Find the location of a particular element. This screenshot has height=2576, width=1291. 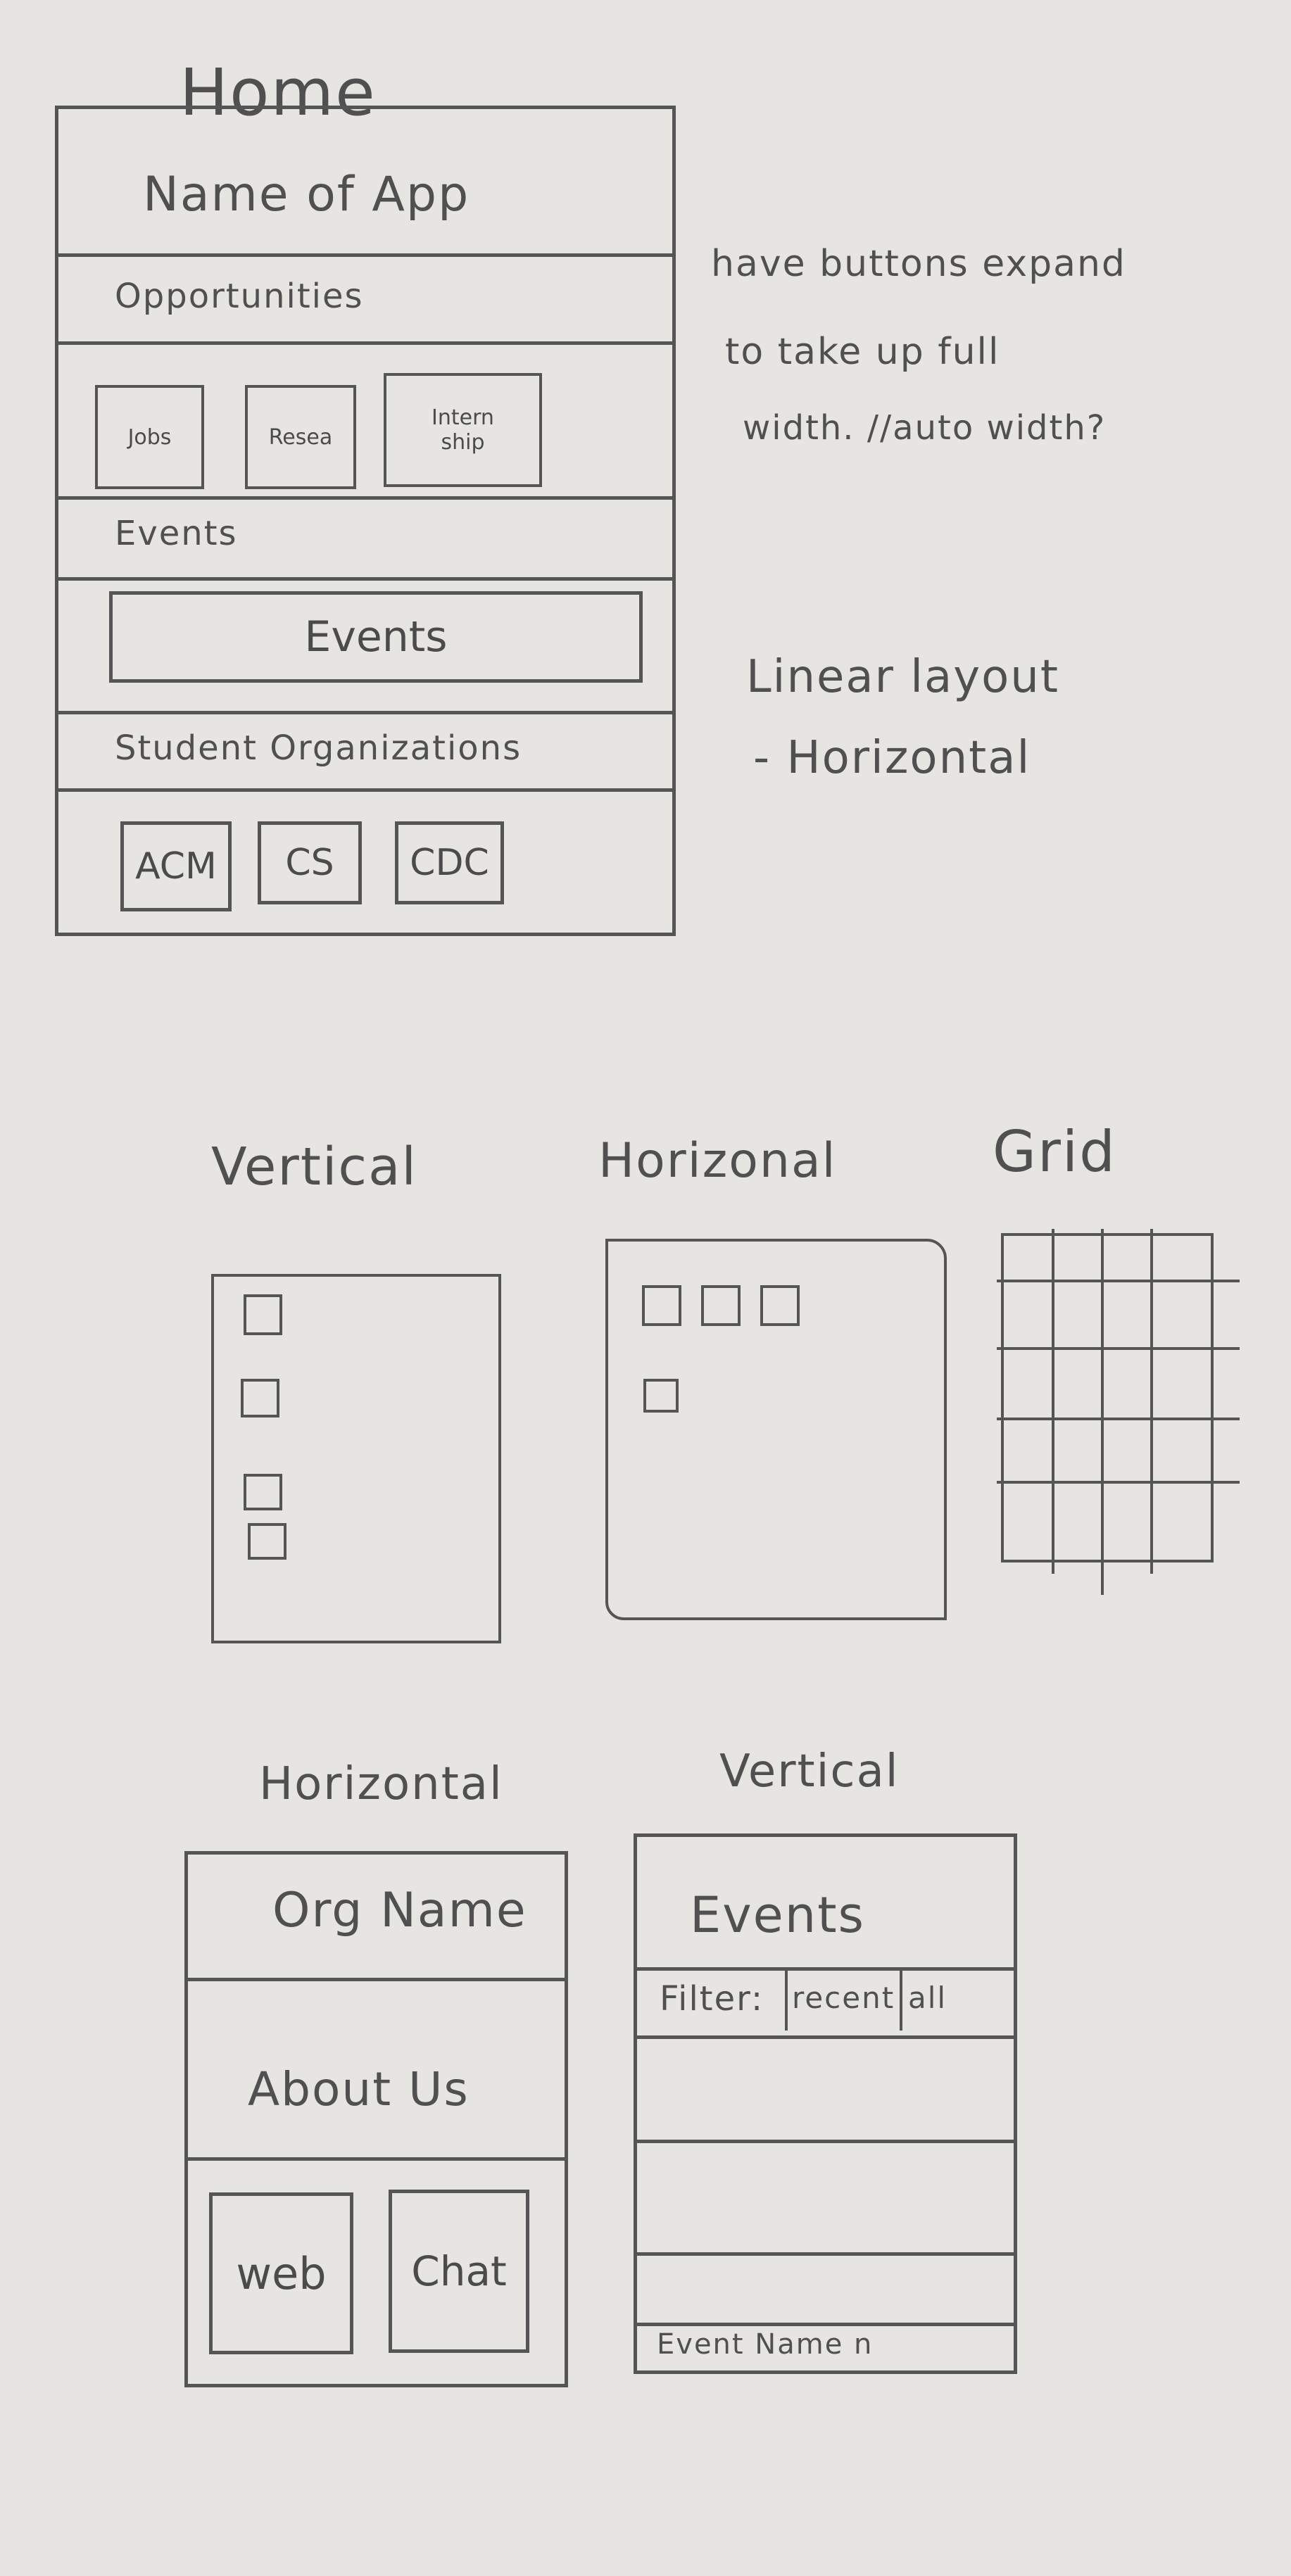

acm-button-label: ACM is located at coordinates (176, 866).